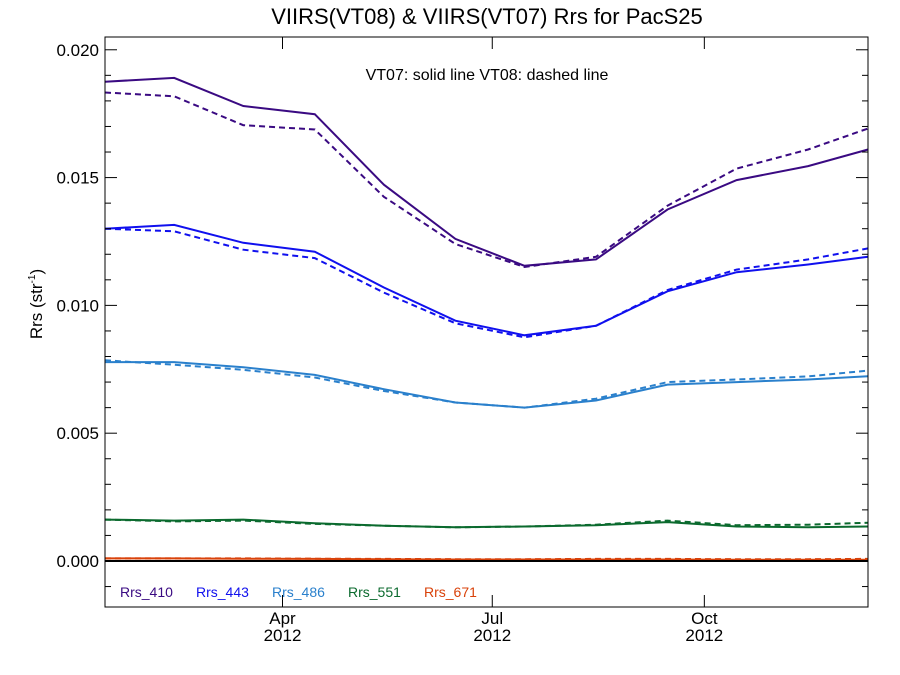 The height and width of the screenshot is (675, 900). What do you see at coordinates (77, 561) in the screenshot?
I see `y-tick-label: 0.000` at bounding box center [77, 561].